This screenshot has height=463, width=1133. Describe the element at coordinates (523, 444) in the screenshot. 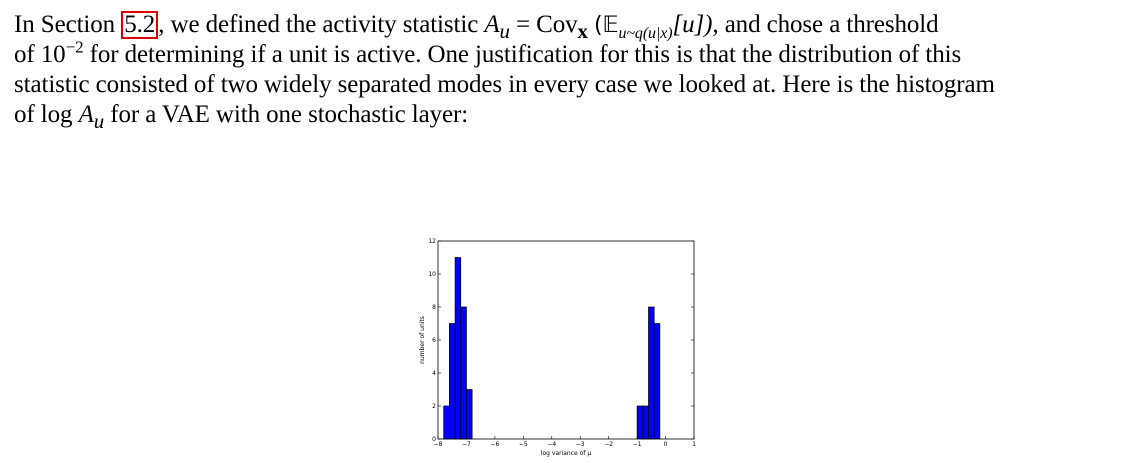

I see `x-tick-label: −5` at that location.